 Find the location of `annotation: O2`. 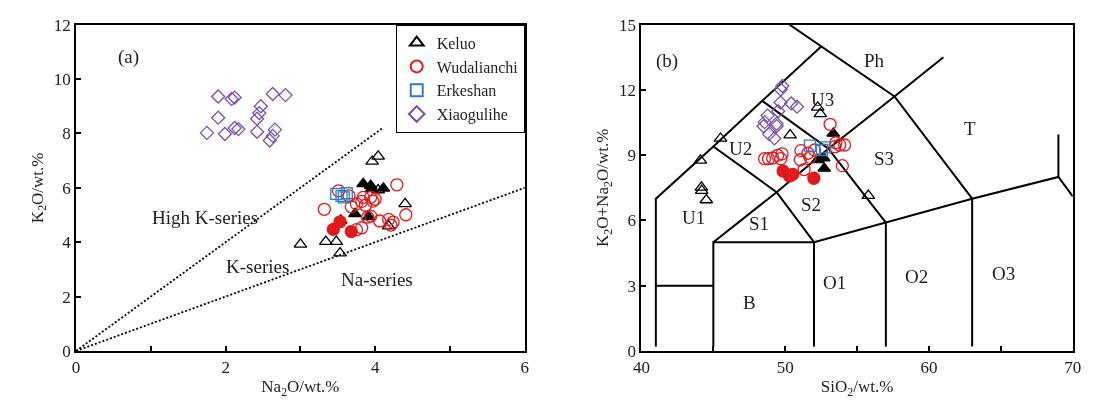

annotation: O2 is located at coordinates (917, 276).